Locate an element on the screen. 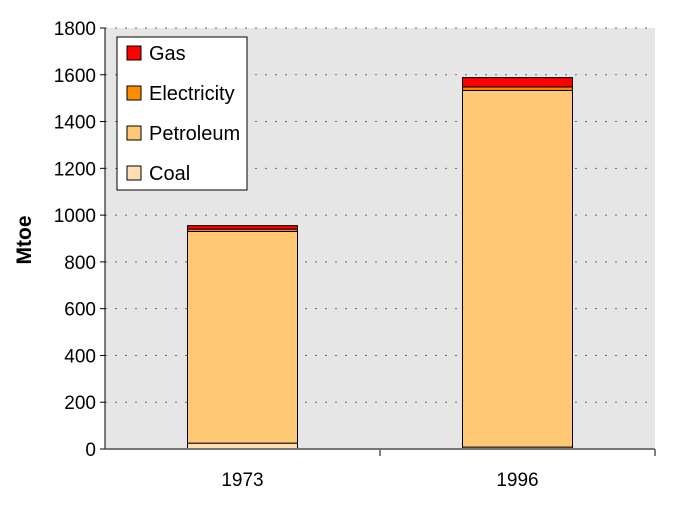  legend-label-gas: Gas is located at coordinates (167, 54).